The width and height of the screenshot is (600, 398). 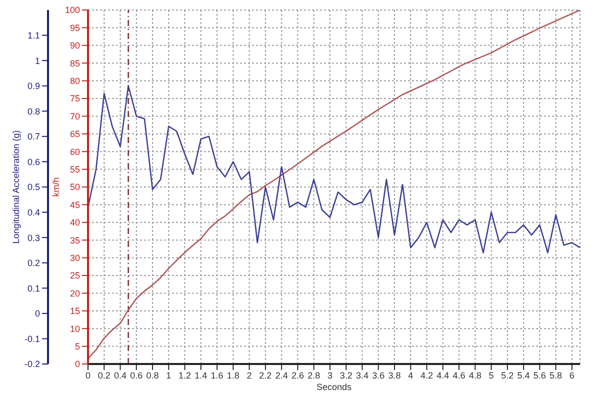 What do you see at coordinates (314, 375) in the screenshot?
I see `x-tick-label: 2.8` at bounding box center [314, 375].